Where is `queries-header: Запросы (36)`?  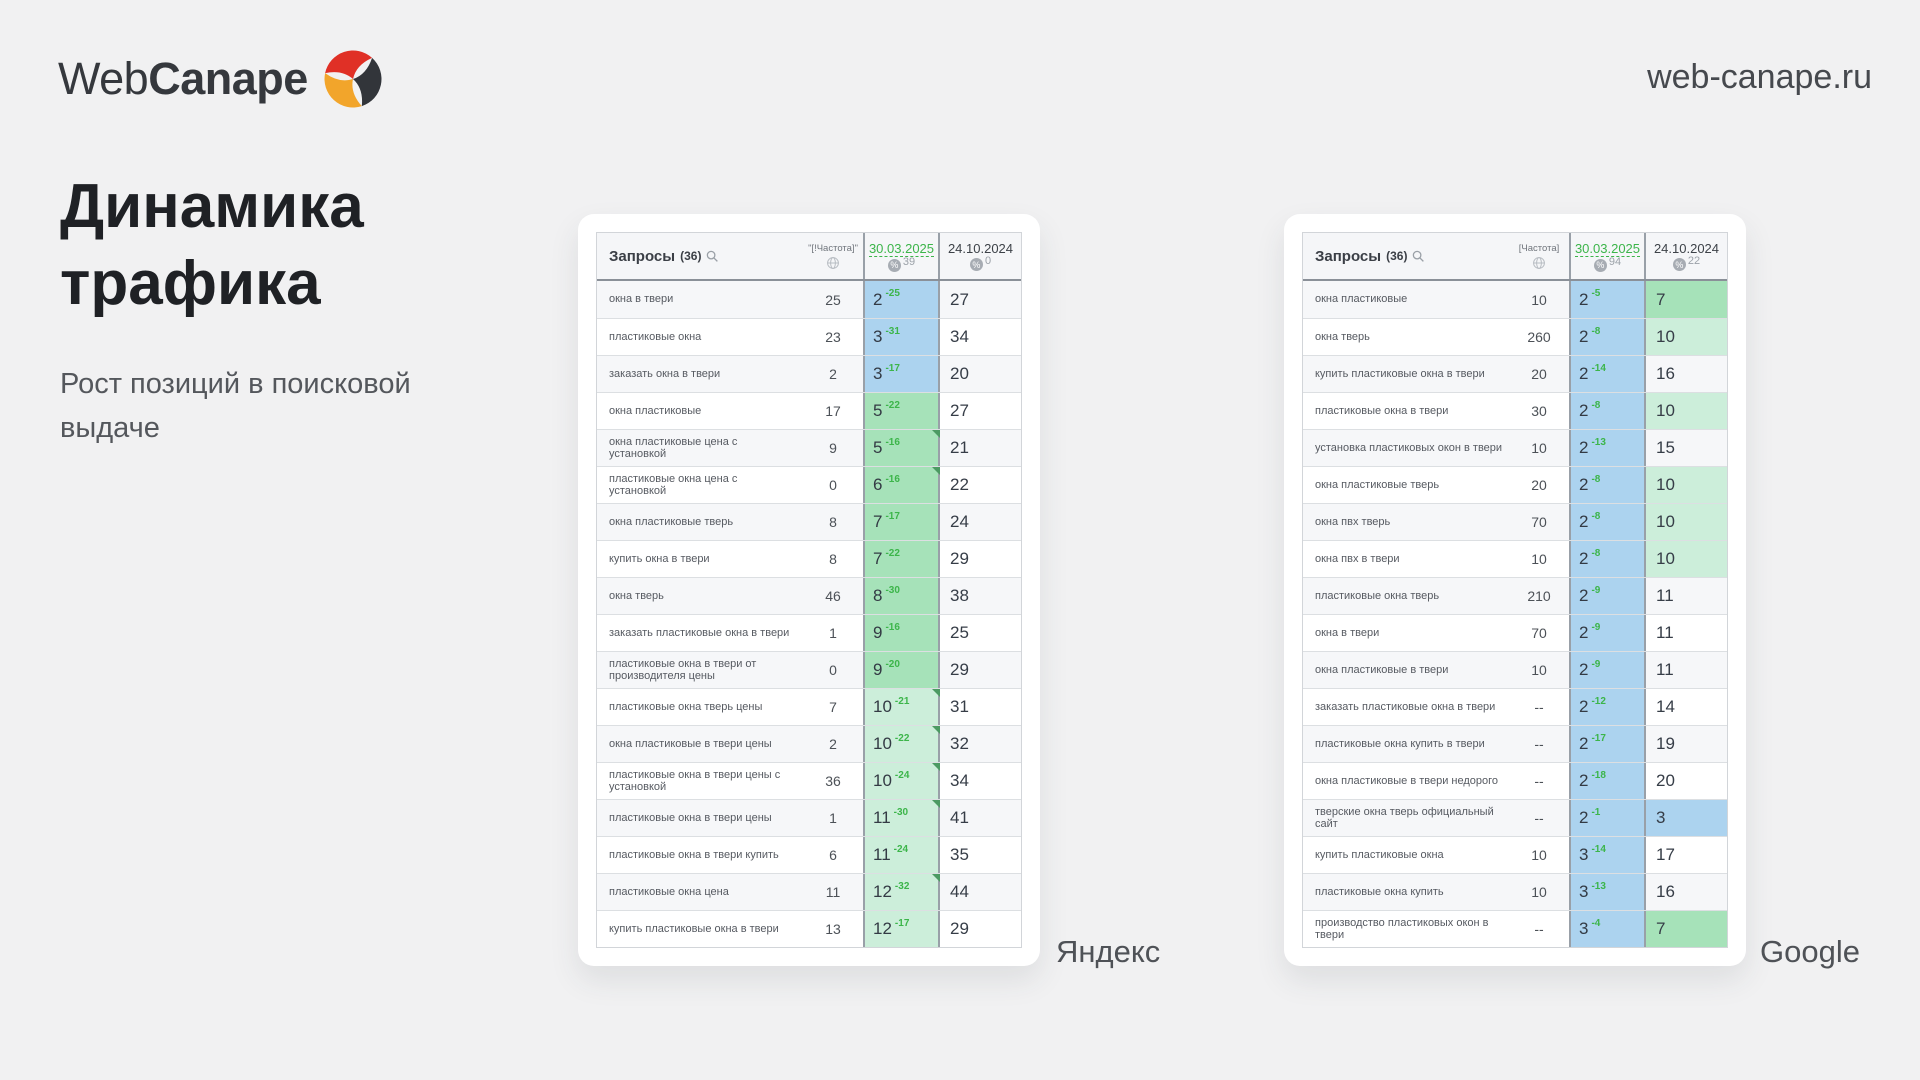
queries-header: Запросы (36) is located at coordinates (1406, 256).